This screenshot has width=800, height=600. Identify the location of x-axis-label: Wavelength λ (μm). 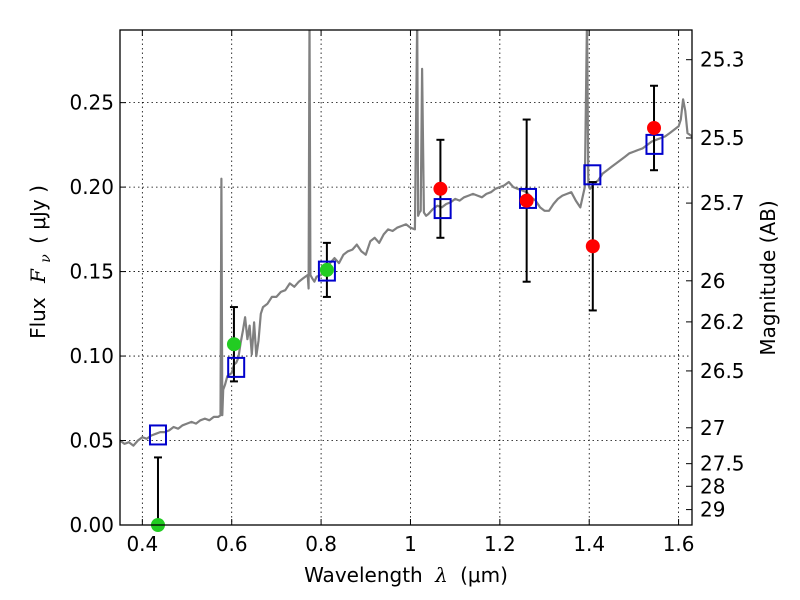
(406, 575).